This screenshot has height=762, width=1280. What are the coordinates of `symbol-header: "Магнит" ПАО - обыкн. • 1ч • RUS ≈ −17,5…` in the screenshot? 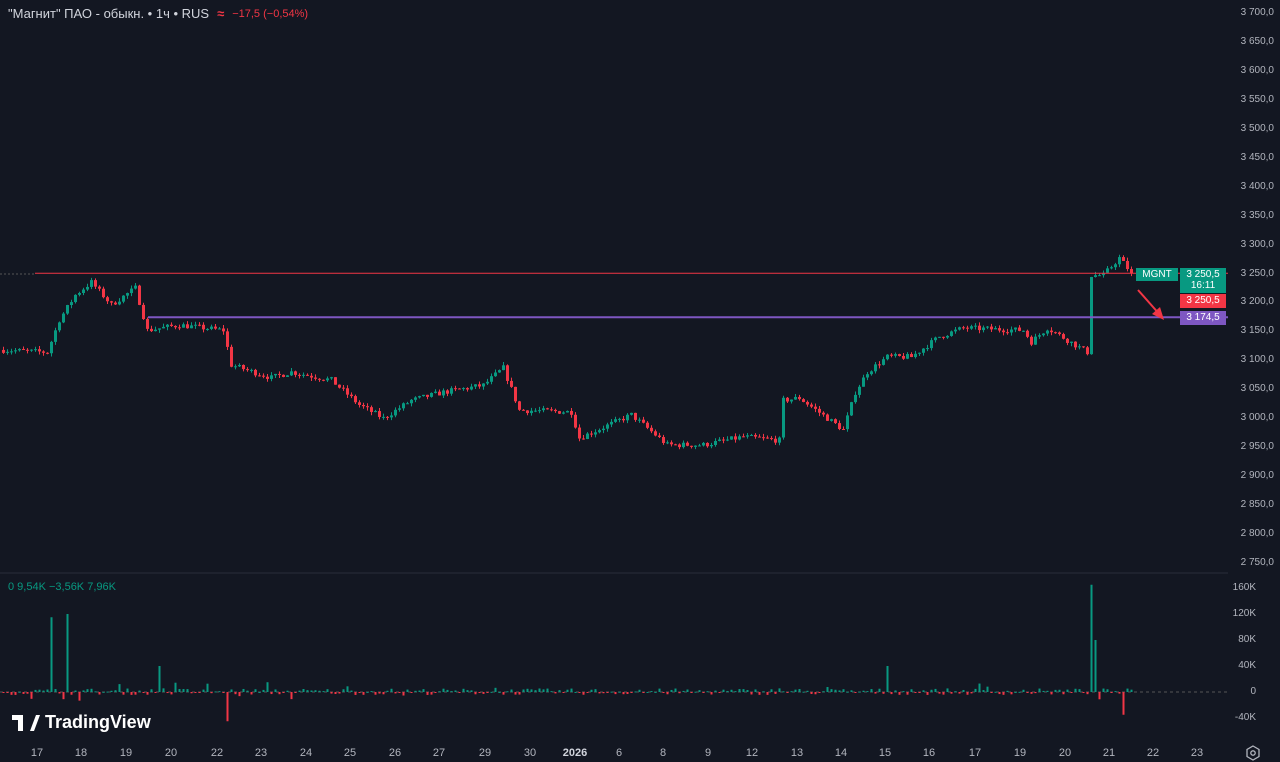 It's located at (158, 13).